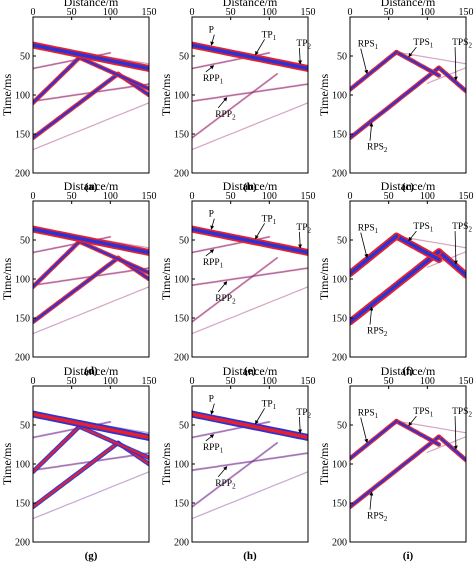  Describe the element at coordinates (181, 280) in the screenshot. I see `y-tick-label: 100` at that location.